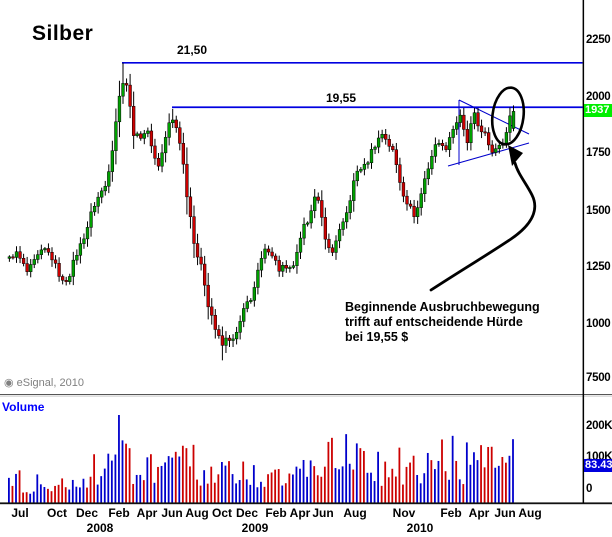 This screenshot has height=537, width=612. Describe the element at coordinates (192, 50) in the screenshot. I see `resistance-level-label-2150: 21,50` at that location.